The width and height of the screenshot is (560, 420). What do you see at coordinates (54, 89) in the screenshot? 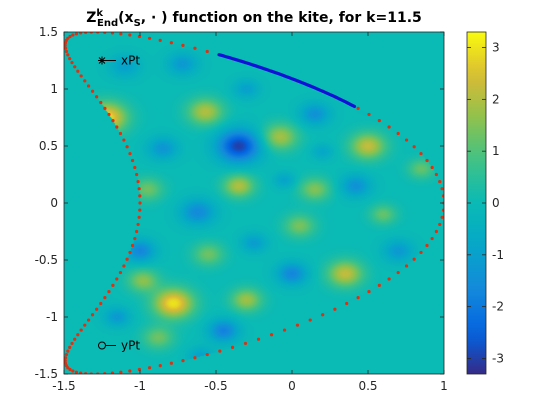
I see `y-tick-label: 1` at bounding box center [54, 89].